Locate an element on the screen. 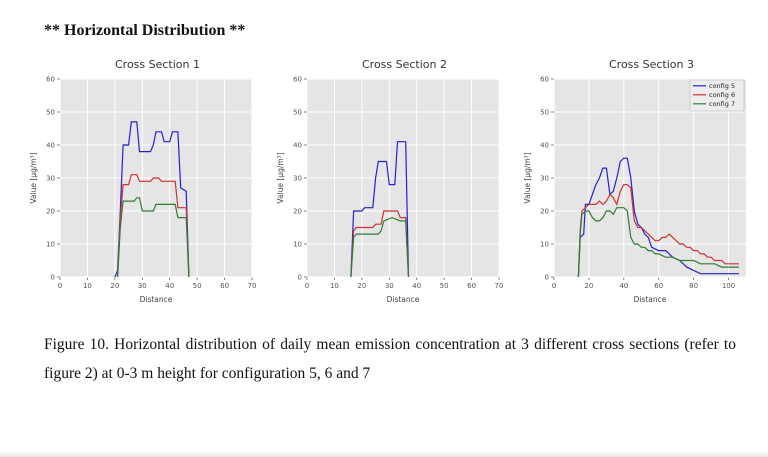 The image size is (768, 457). window-edge-shadow is located at coordinates (384, 454).